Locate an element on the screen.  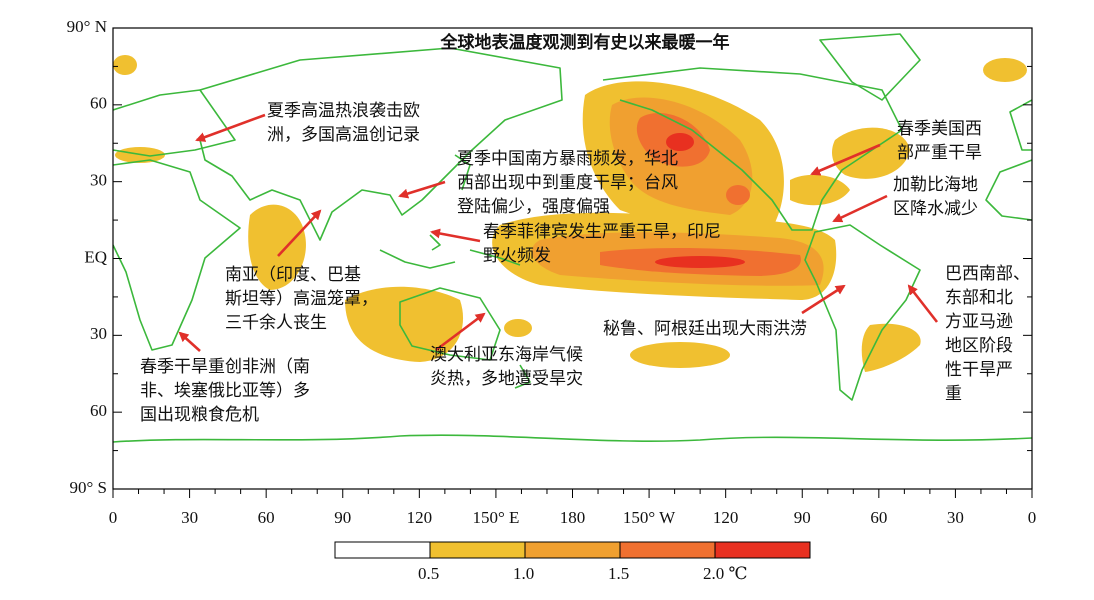
annotation-line: 非、埃塞俄比亚等）多 is located at coordinates (225, 390).